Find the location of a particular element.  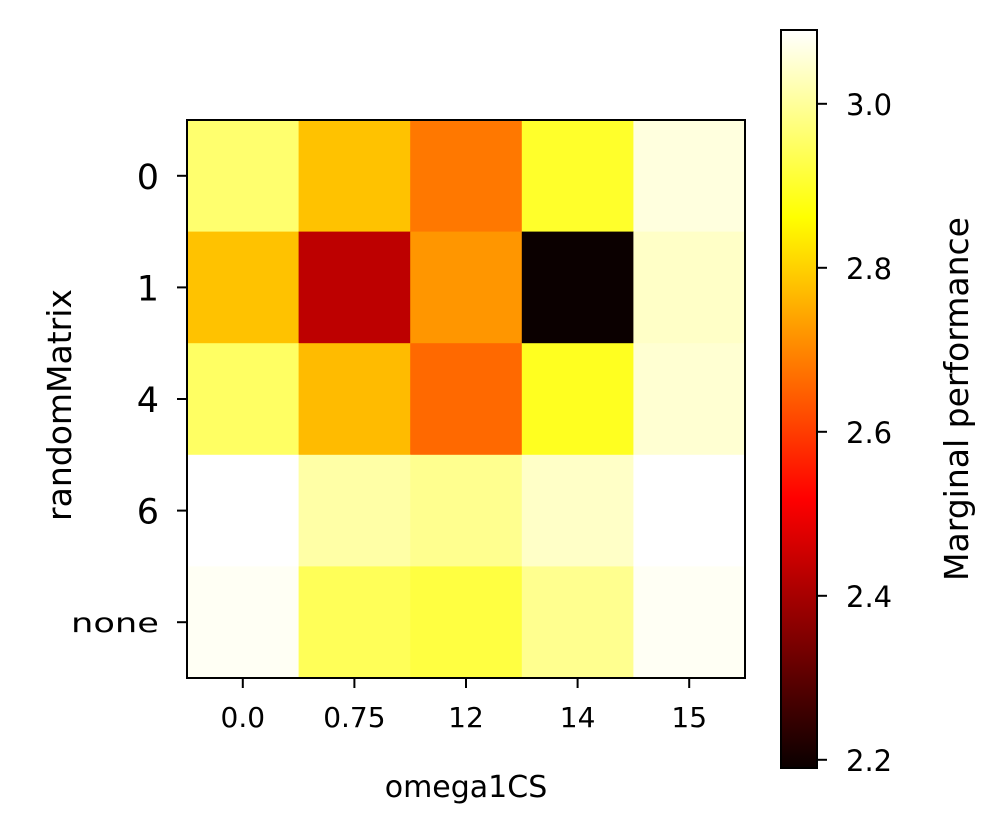

x-tick-label: 12 is located at coordinates (466, 717).